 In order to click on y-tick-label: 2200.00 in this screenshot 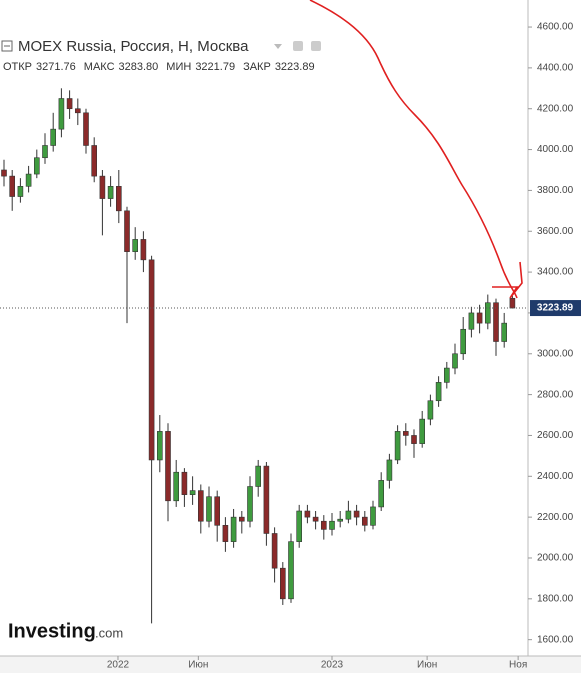, I will do `click(555, 517)`.